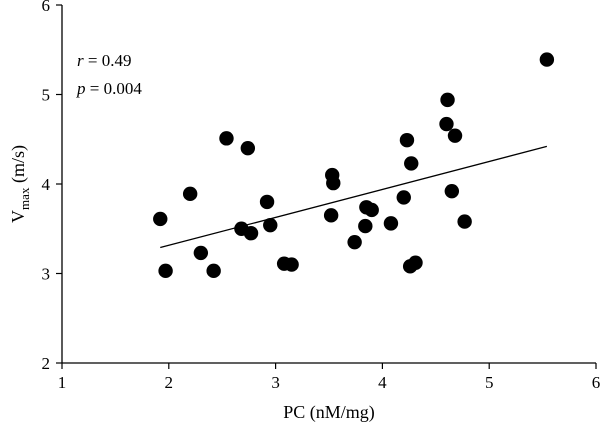 The image size is (600, 429). Describe the element at coordinates (46, 95) in the screenshot. I see `y-tick-label: 5` at that location.